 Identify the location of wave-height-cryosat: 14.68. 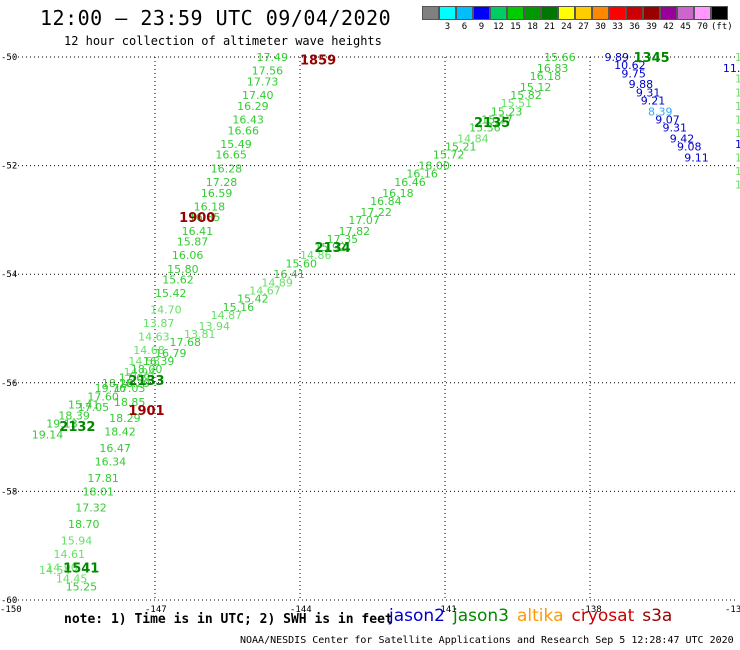
(149, 350).